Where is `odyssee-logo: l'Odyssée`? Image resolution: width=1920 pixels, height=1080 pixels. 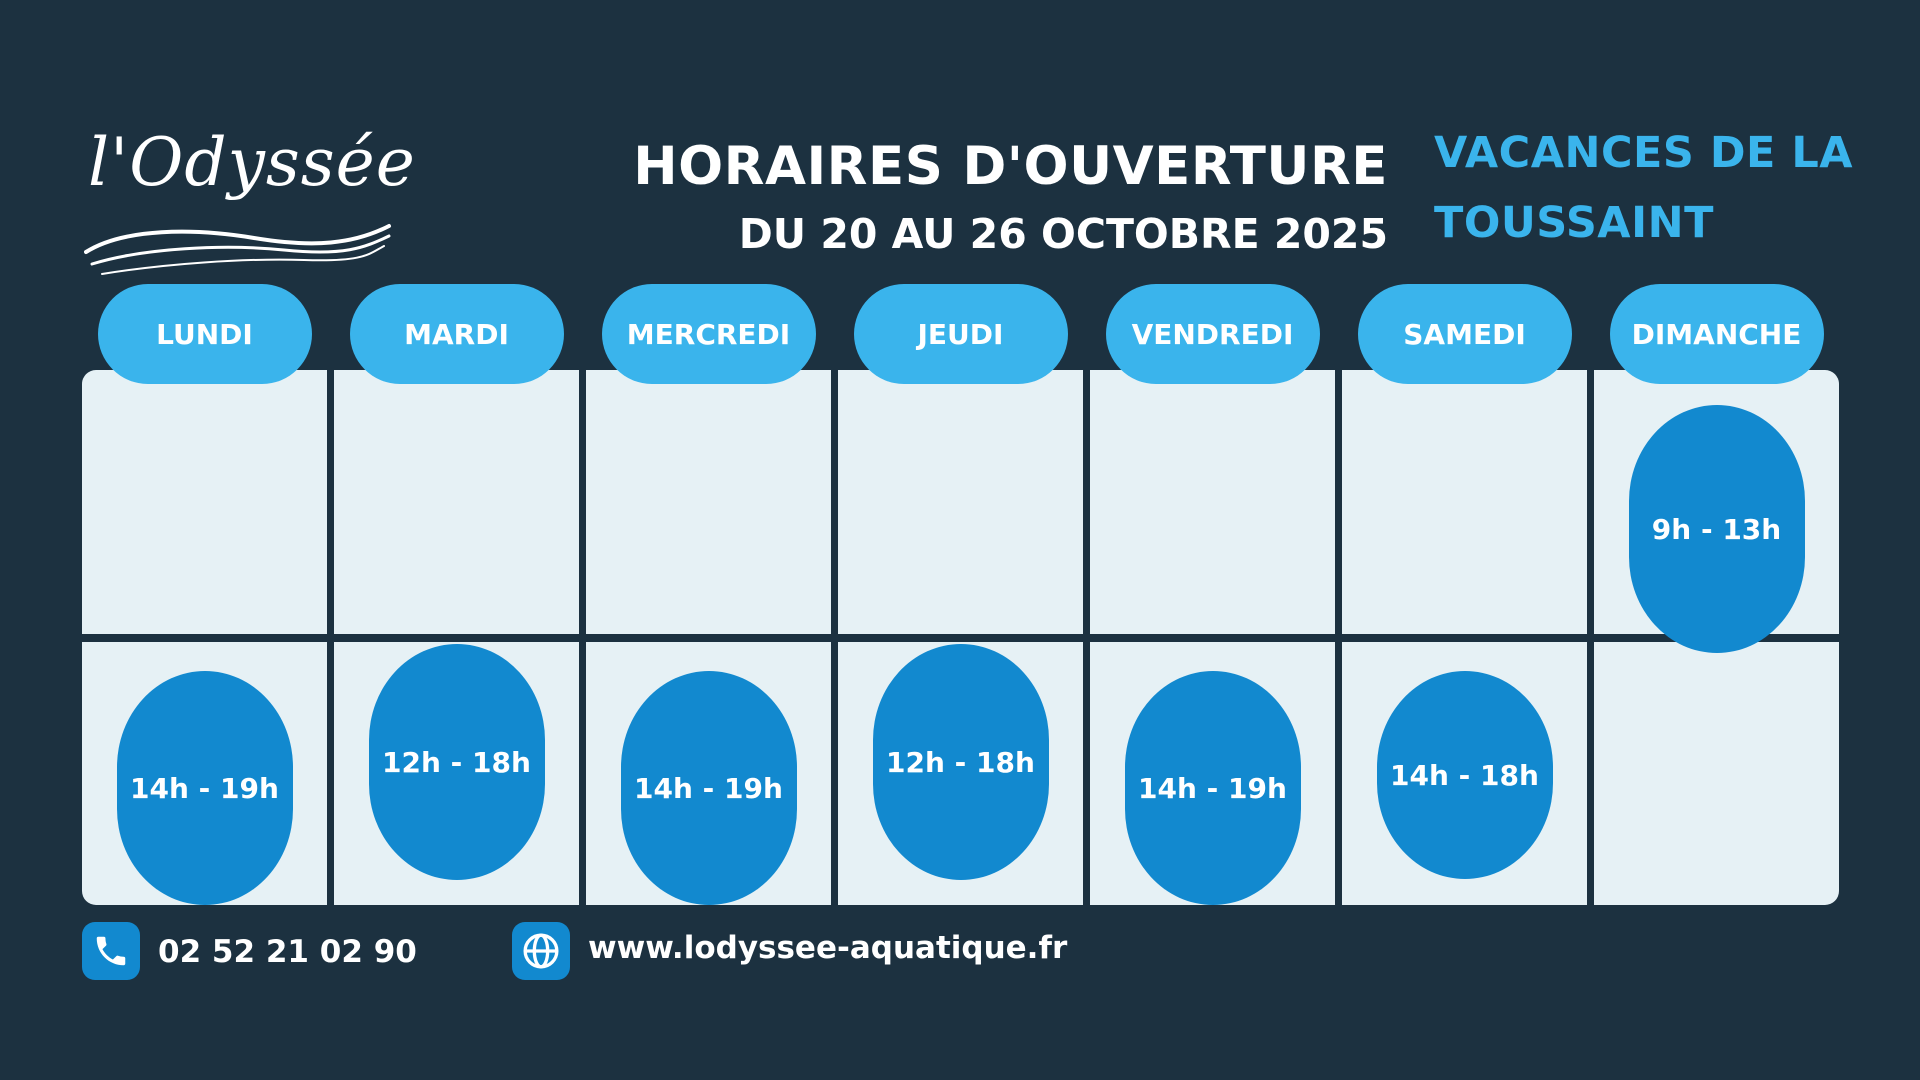
odyssee-logo: l'Odyssée is located at coordinates (249, 196).